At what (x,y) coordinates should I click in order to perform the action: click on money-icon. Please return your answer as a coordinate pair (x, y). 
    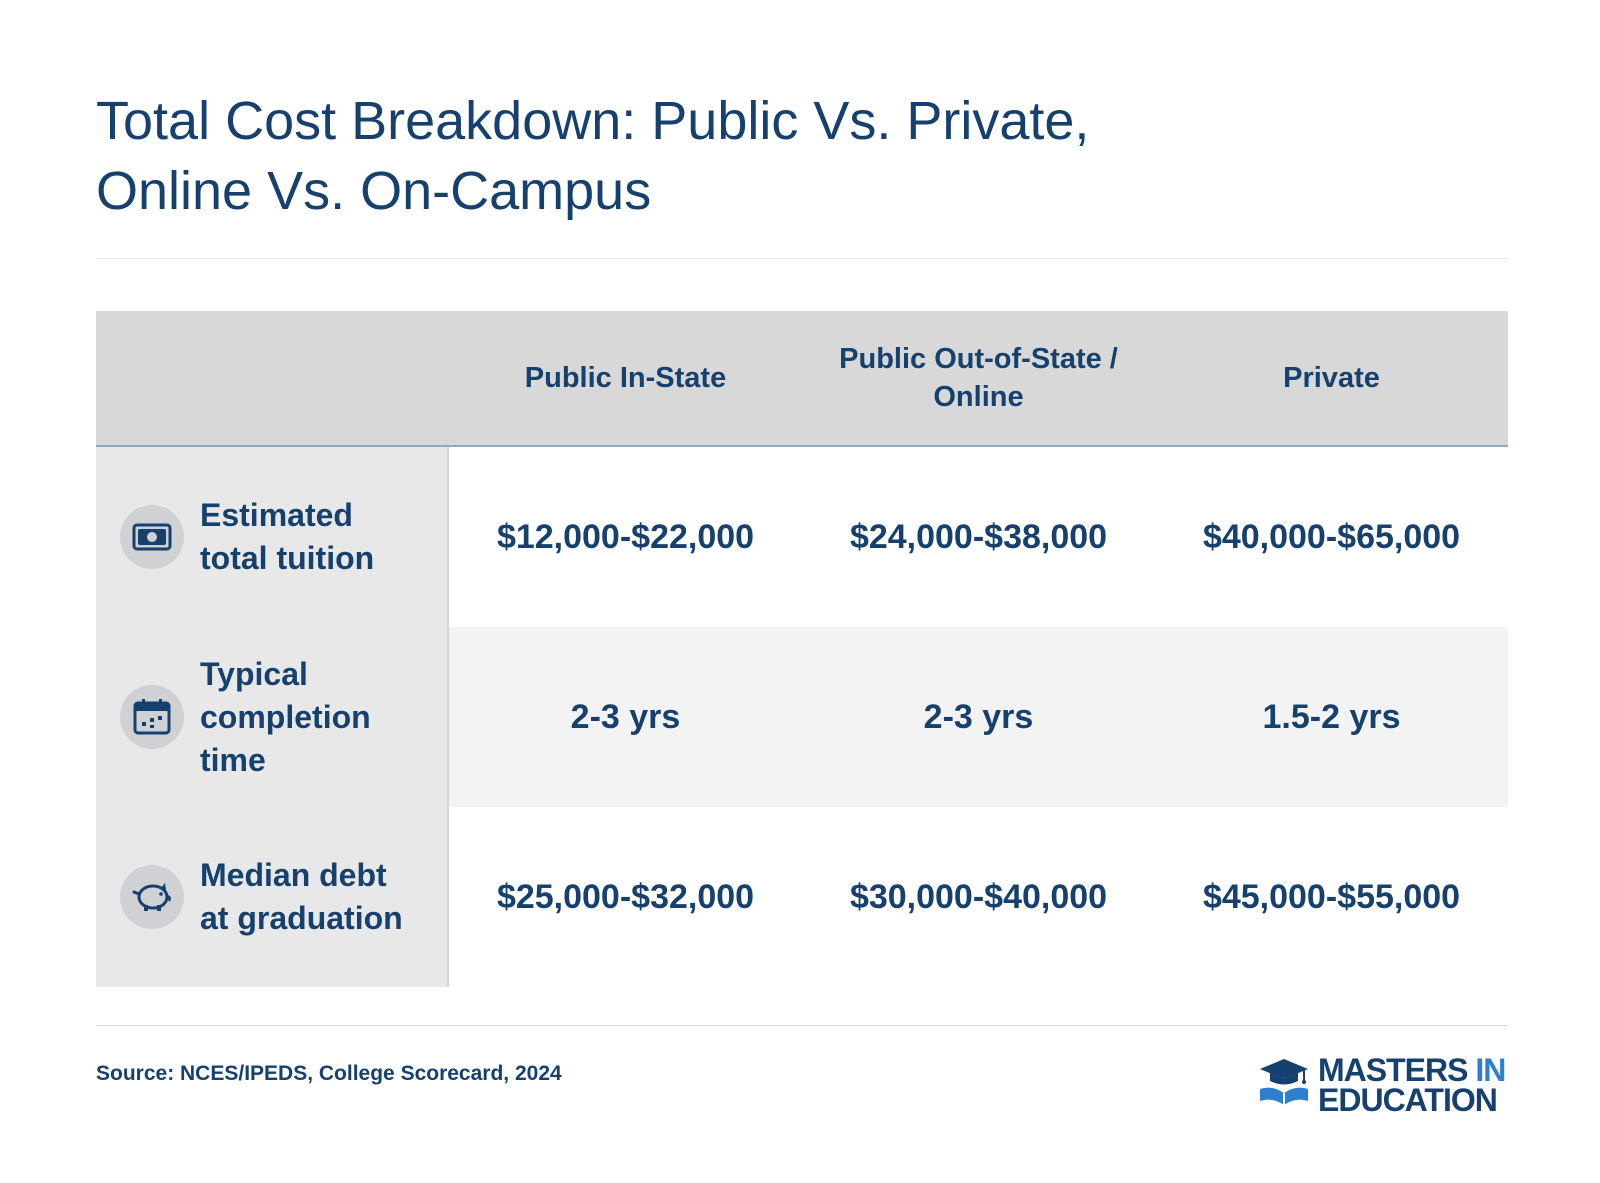
    Looking at the image, I should click on (152, 537).